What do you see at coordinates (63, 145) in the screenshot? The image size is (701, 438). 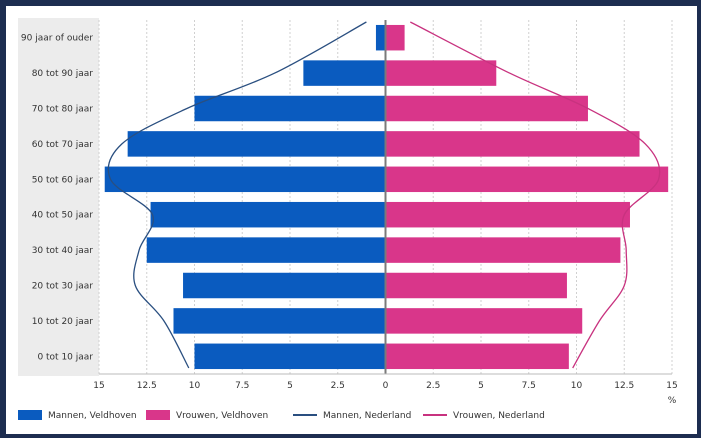 I see `category-label: 60 tot 70 jaar` at bounding box center [63, 145].